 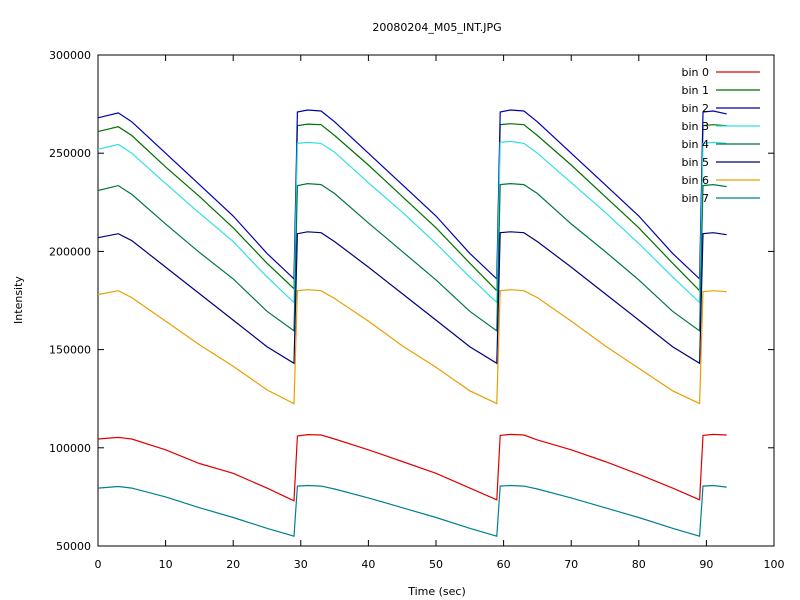 I want to click on legend-label: bin 7, so click(x=695, y=198).